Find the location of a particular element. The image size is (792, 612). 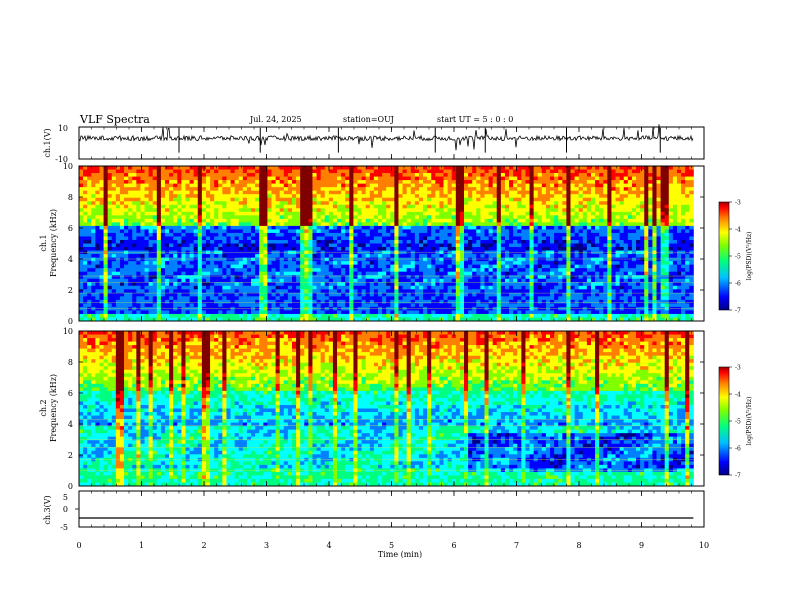

ch1-colorbar-ticks: -3 -4 -5 -6 -7 is located at coordinates (735, 257).